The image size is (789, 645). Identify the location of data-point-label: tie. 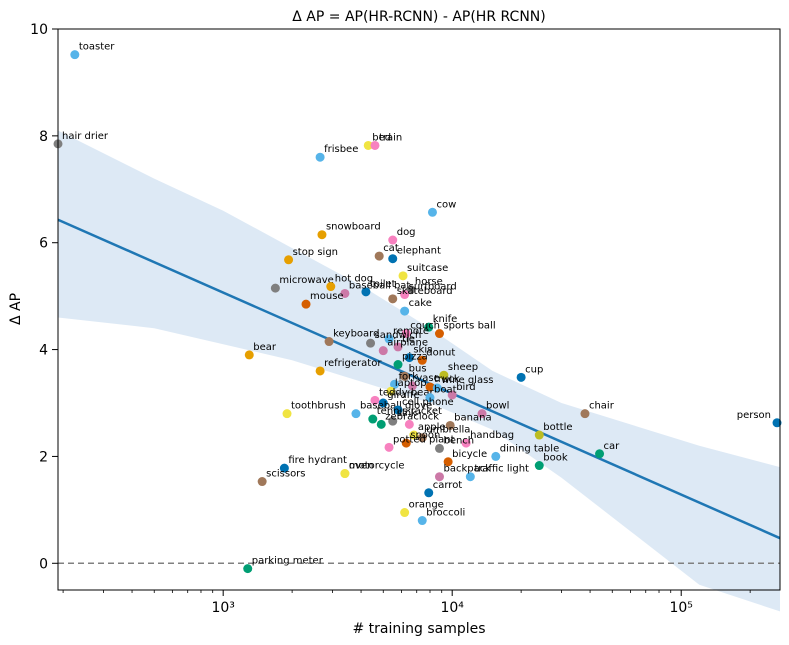
(408, 339).